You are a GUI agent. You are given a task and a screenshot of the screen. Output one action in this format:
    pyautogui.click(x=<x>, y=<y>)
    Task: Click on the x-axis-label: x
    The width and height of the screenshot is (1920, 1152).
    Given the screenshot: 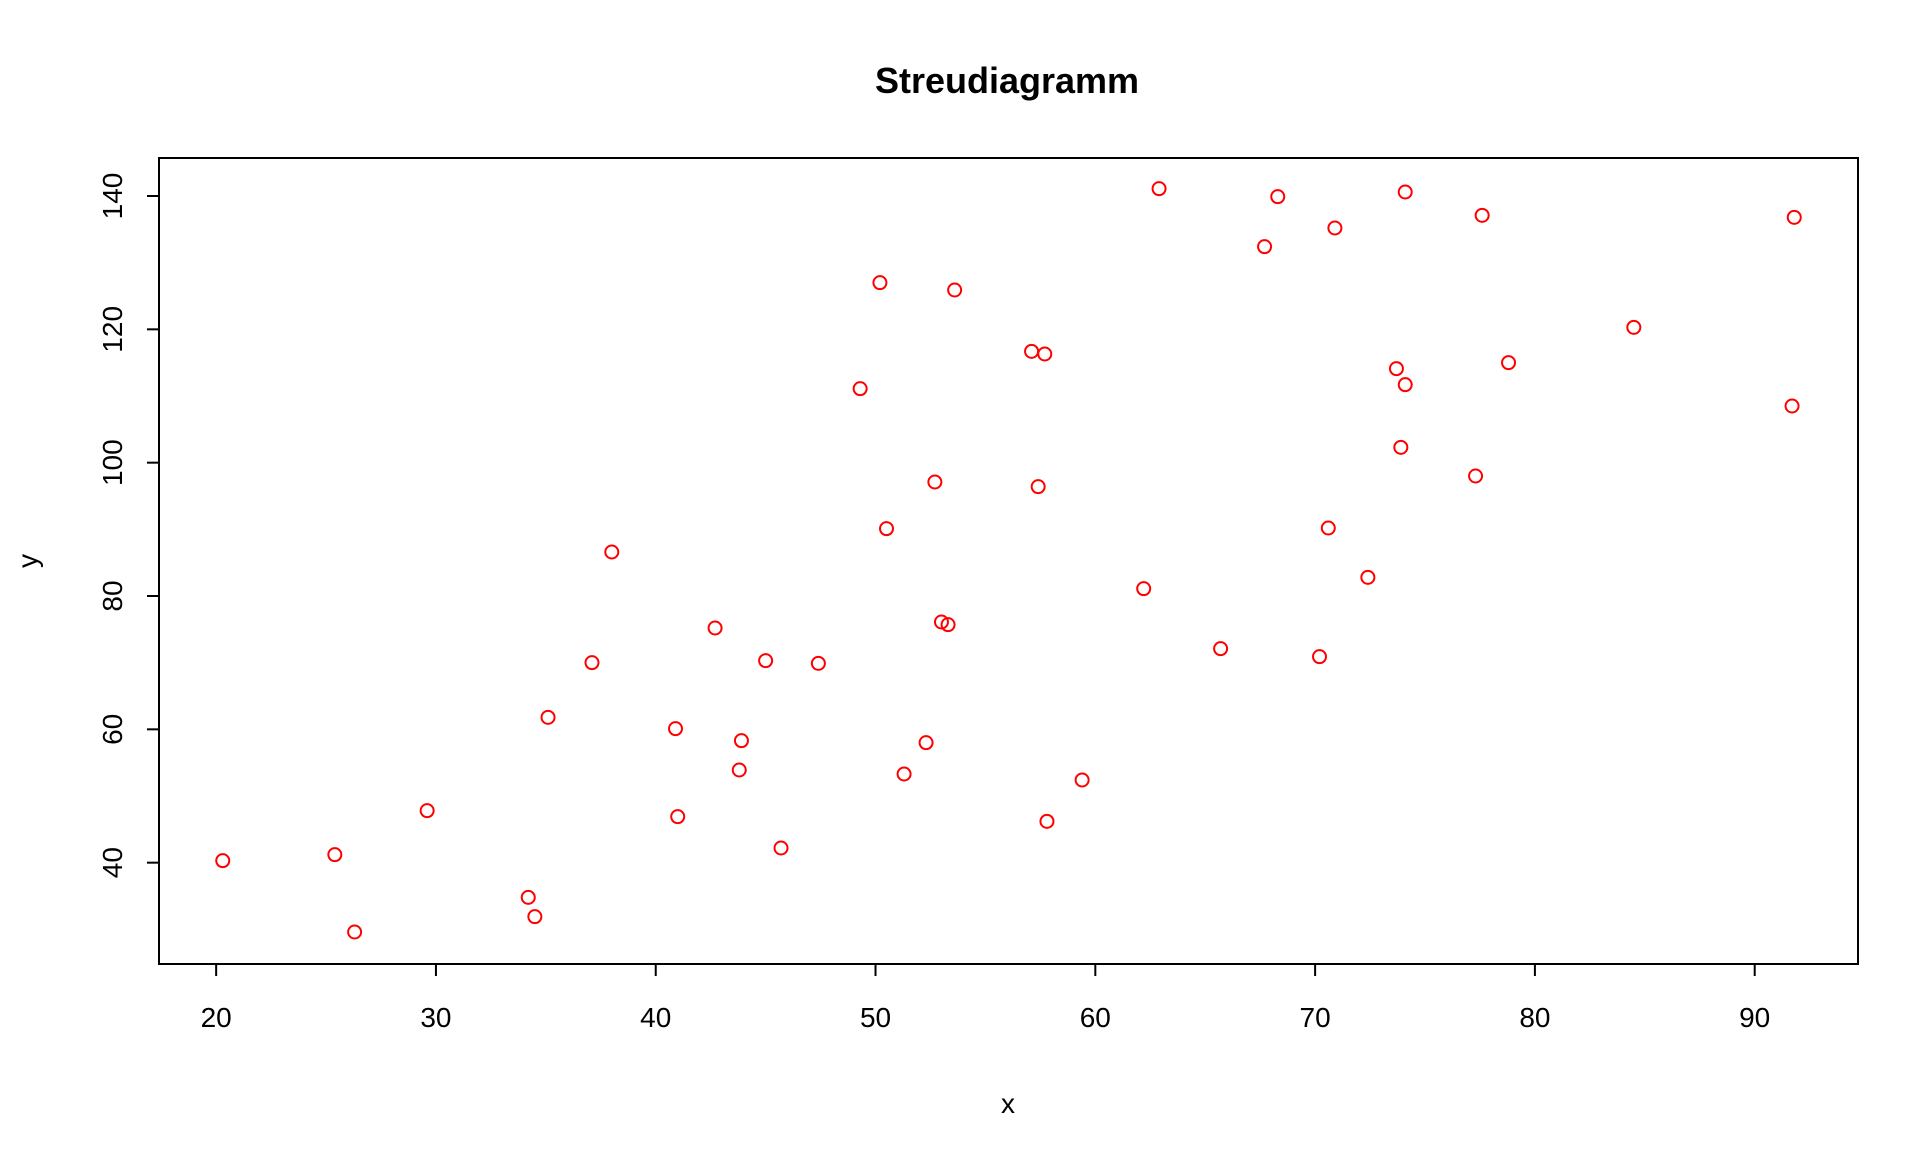 What is the action you would take?
    pyautogui.click(x=1008, y=1103)
    